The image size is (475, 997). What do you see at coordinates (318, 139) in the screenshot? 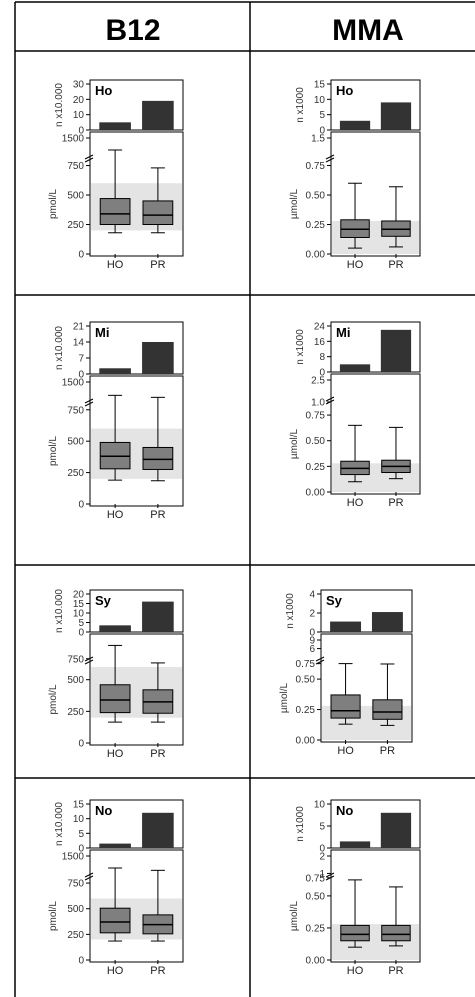
I see `box-tick-label: 1.5` at bounding box center [318, 139].